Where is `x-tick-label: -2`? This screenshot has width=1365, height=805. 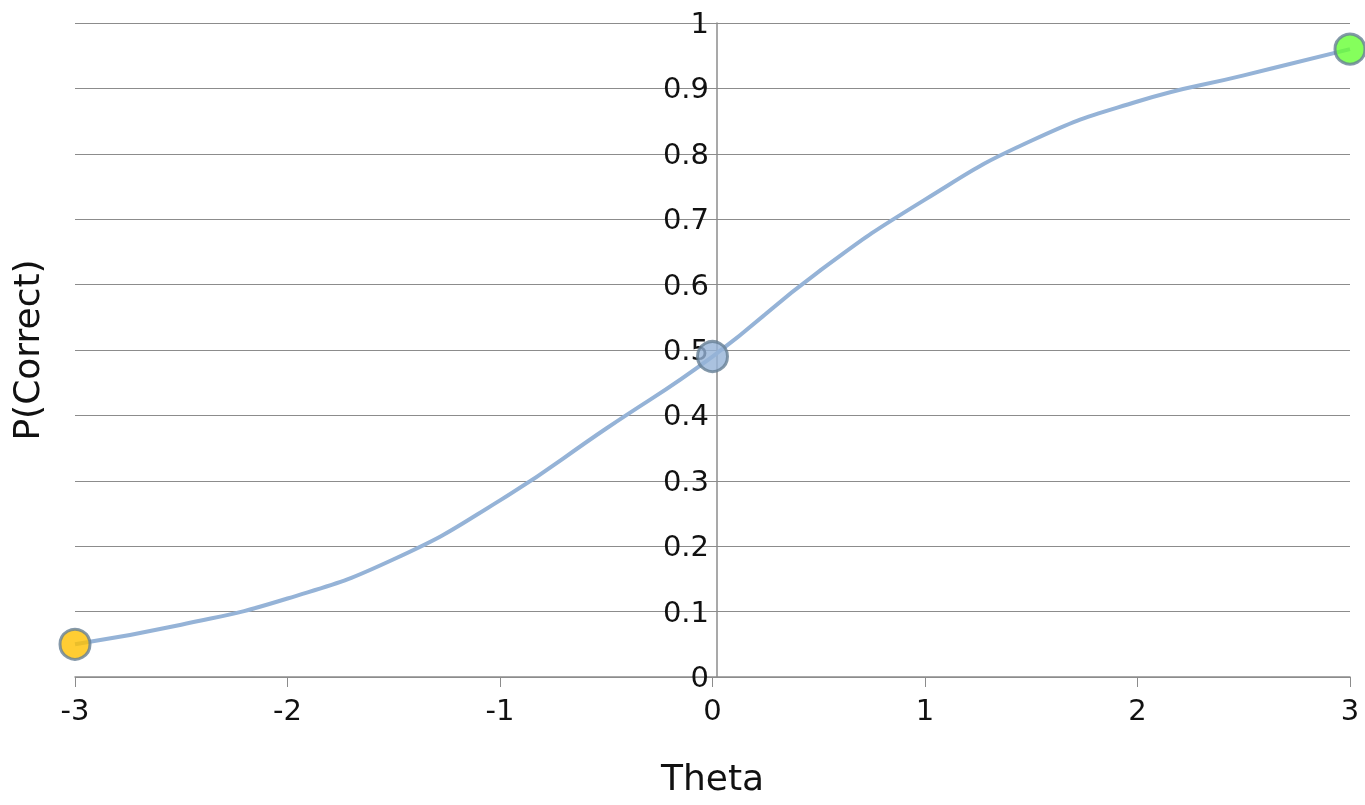
x-tick-label: -2 is located at coordinates (287, 709).